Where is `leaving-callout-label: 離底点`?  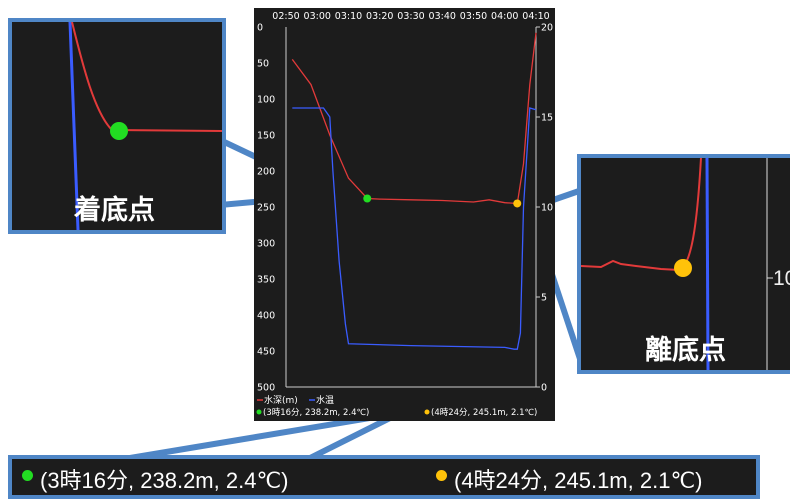 leaving-callout-label: 離底点 is located at coordinates (685, 350).